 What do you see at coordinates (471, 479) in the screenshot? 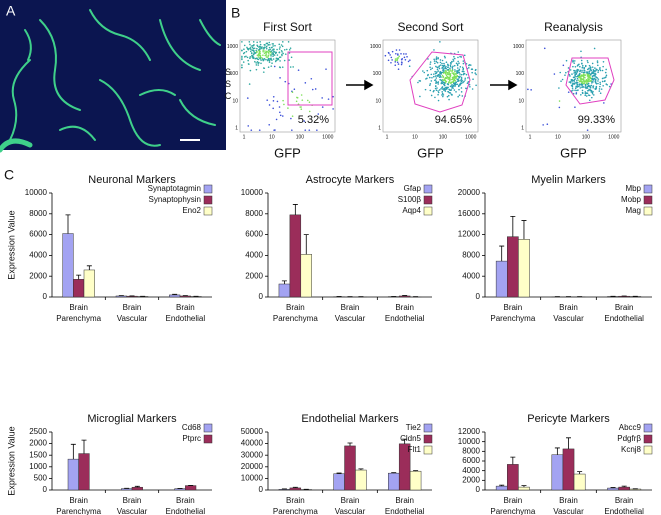
I see `y-tick-label: 2000` at bounding box center [471, 479].